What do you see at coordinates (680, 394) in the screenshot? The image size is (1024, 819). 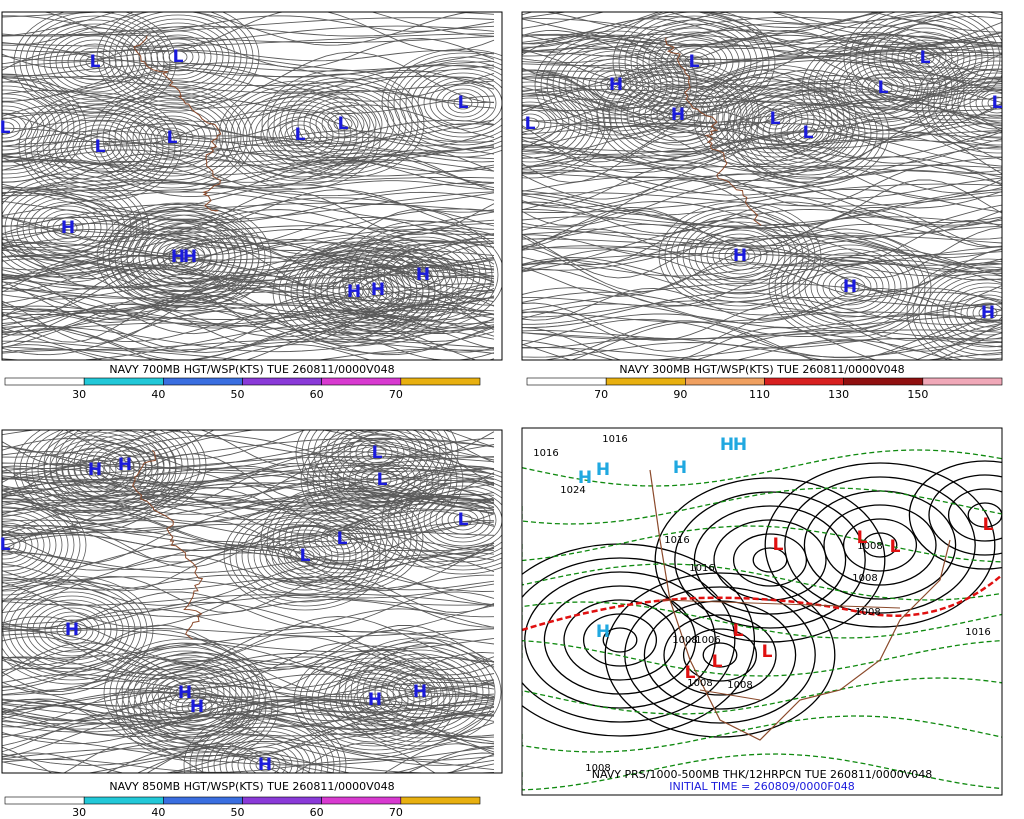 I see `colorbar-label: 90` at bounding box center [680, 394].